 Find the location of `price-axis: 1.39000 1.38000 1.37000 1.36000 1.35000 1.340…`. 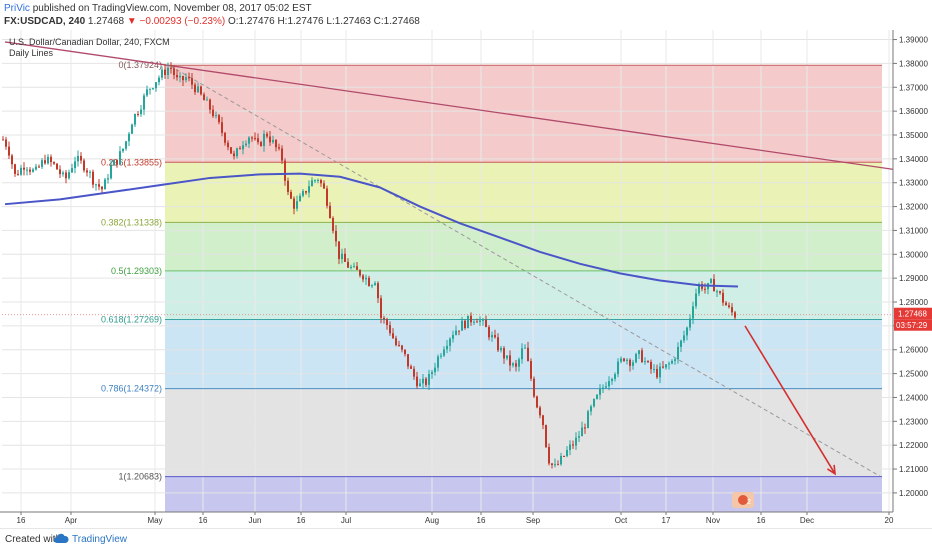

price-axis: 1.39000 1.38000 1.37000 1.36000 1.35000 1.340… is located at coordinates (912, 271).